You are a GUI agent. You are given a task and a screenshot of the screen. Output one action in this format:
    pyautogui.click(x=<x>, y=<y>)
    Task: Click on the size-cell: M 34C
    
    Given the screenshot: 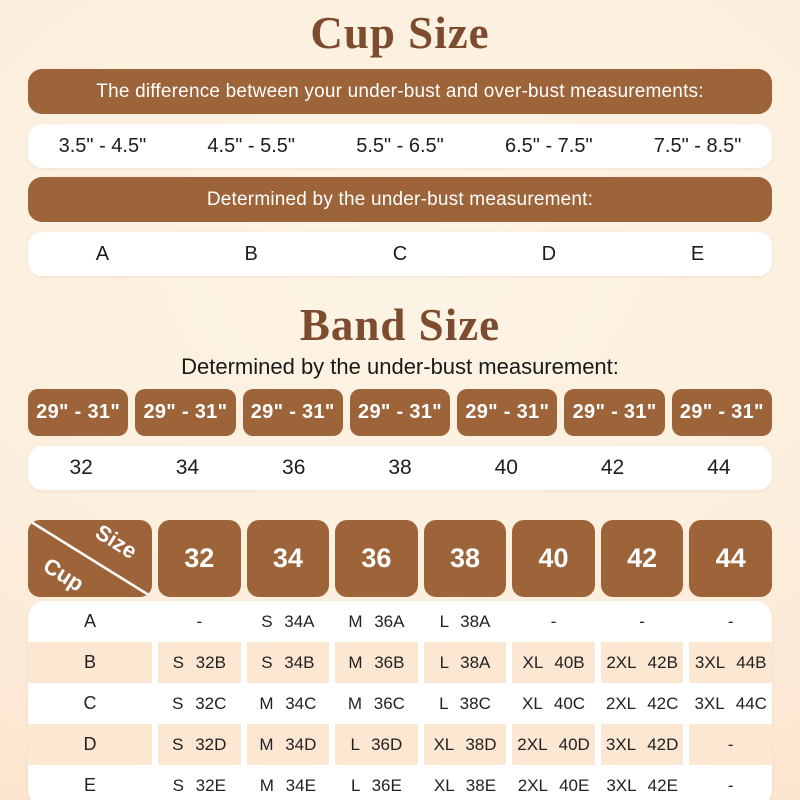 What is the action you would take?
    pyautogui.click(x=288, y=703)
    